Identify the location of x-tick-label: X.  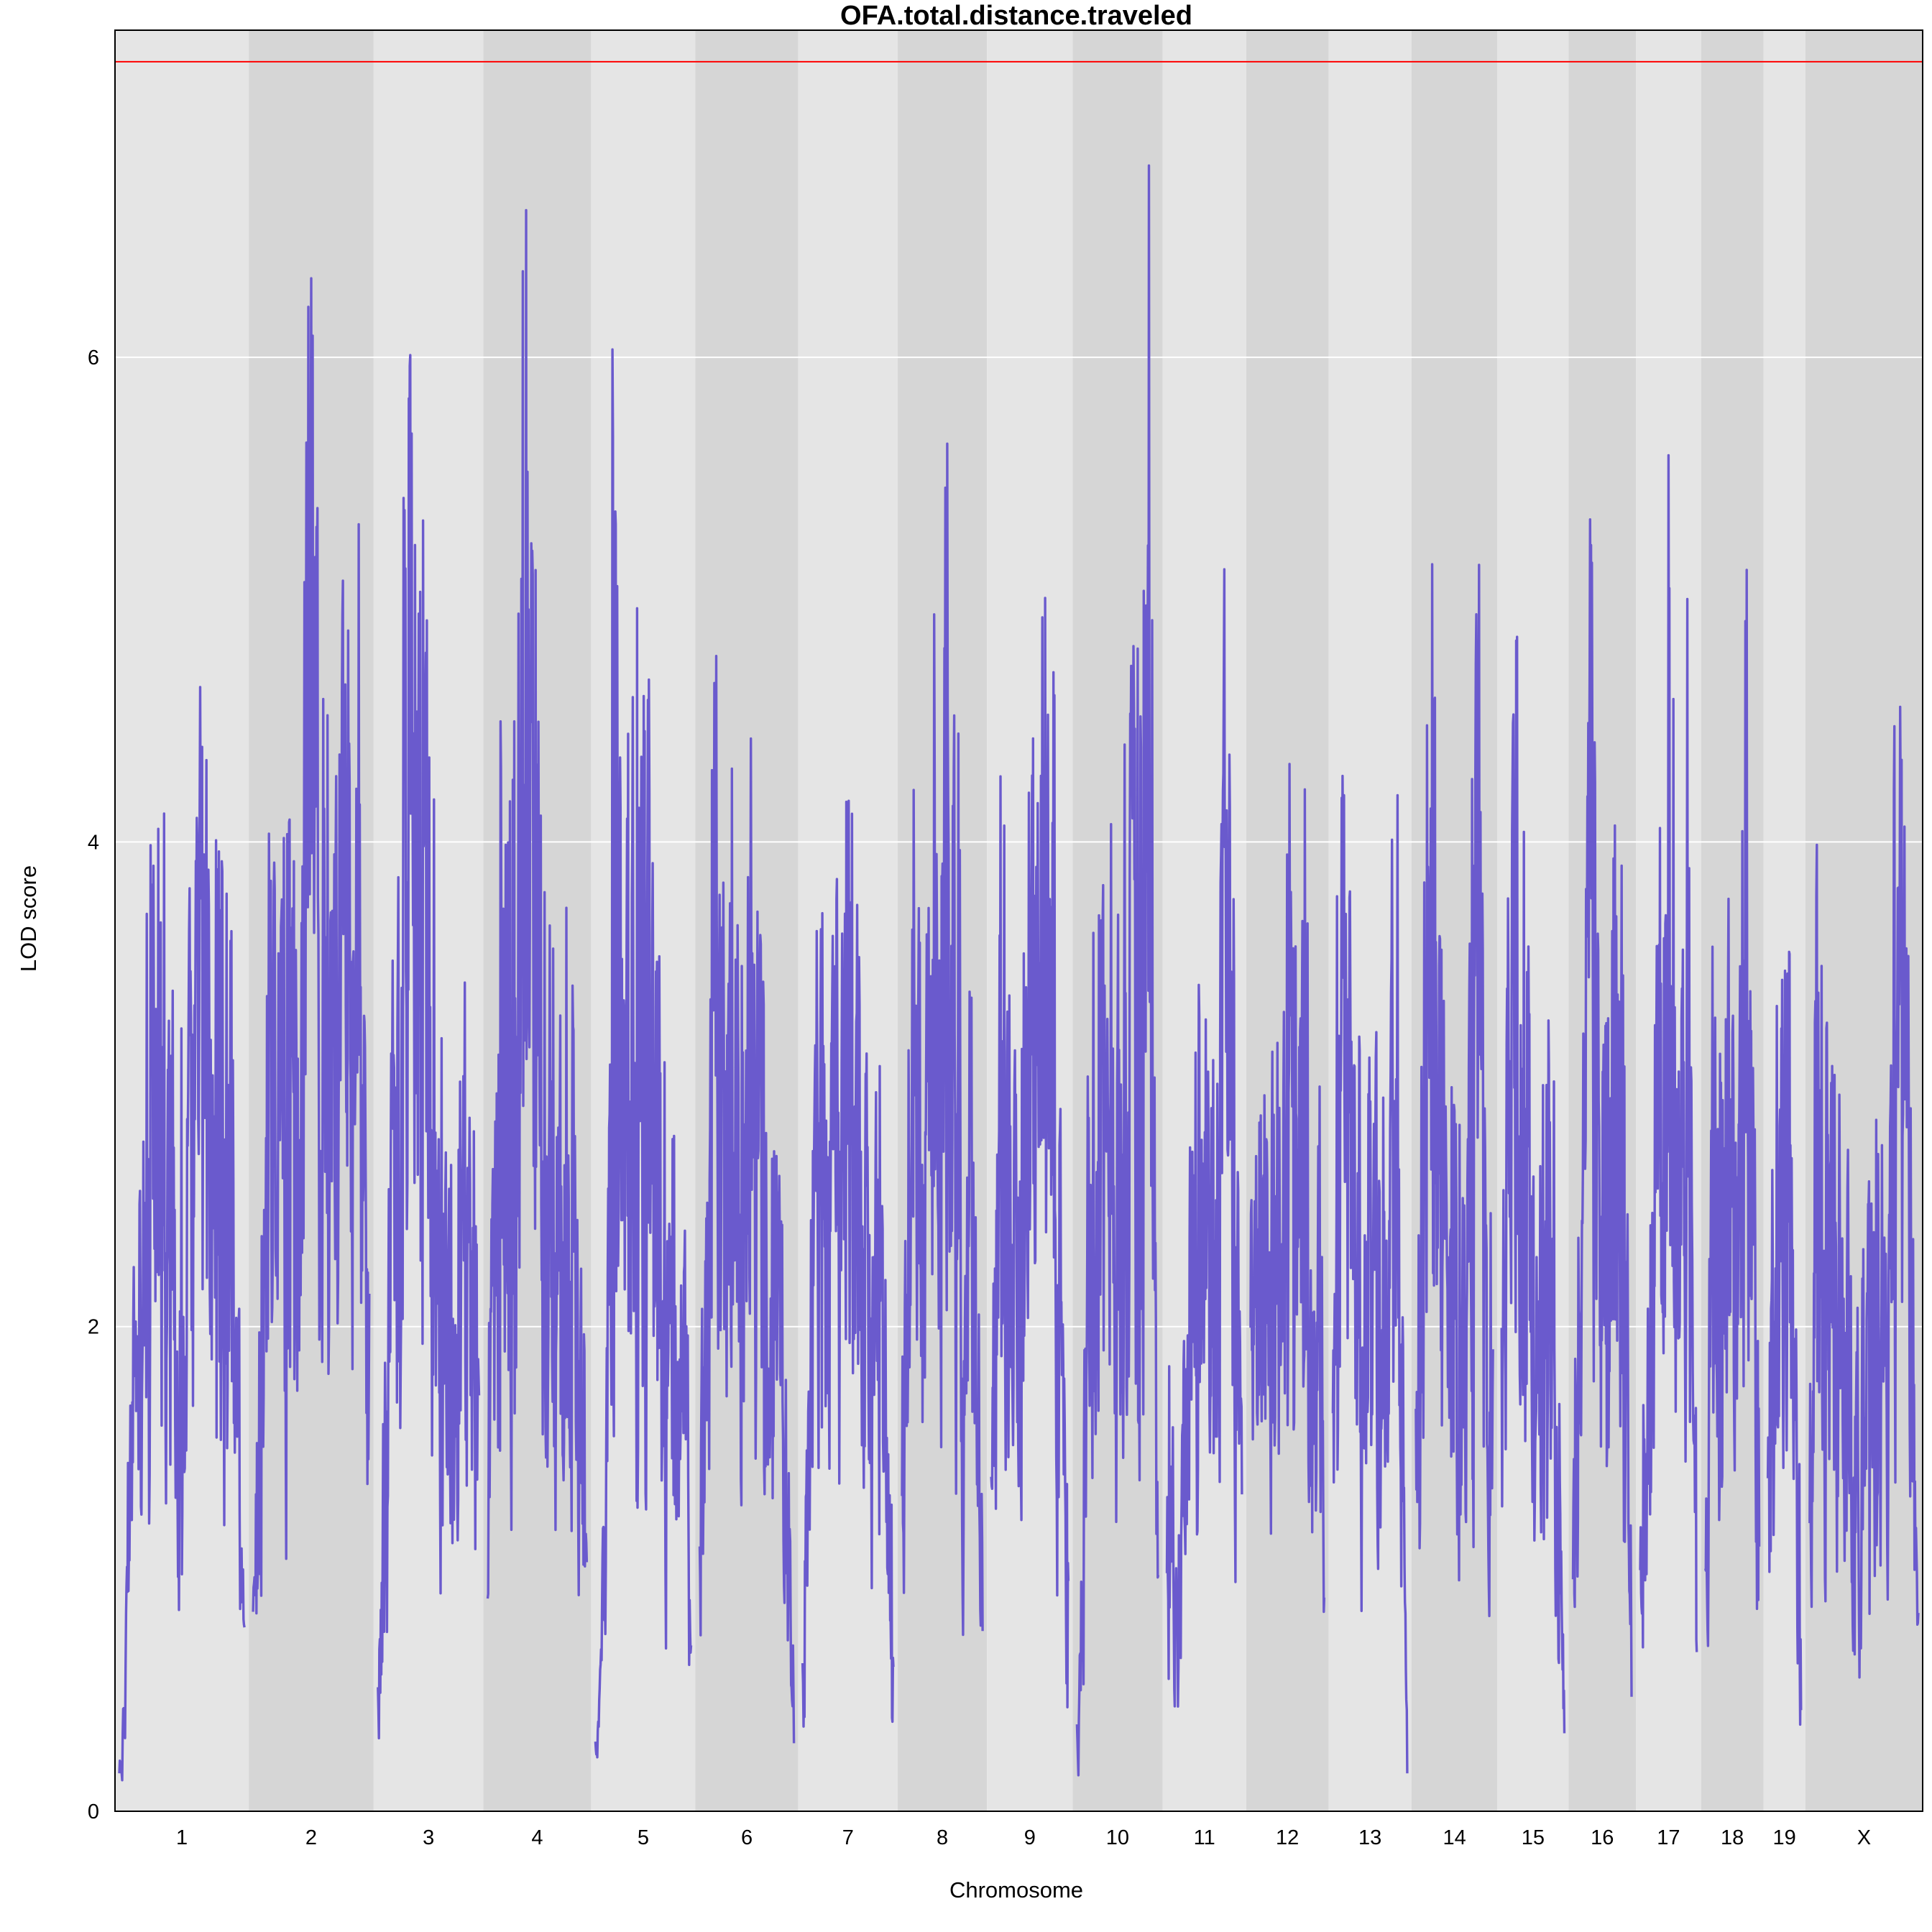
(1864, 1837).